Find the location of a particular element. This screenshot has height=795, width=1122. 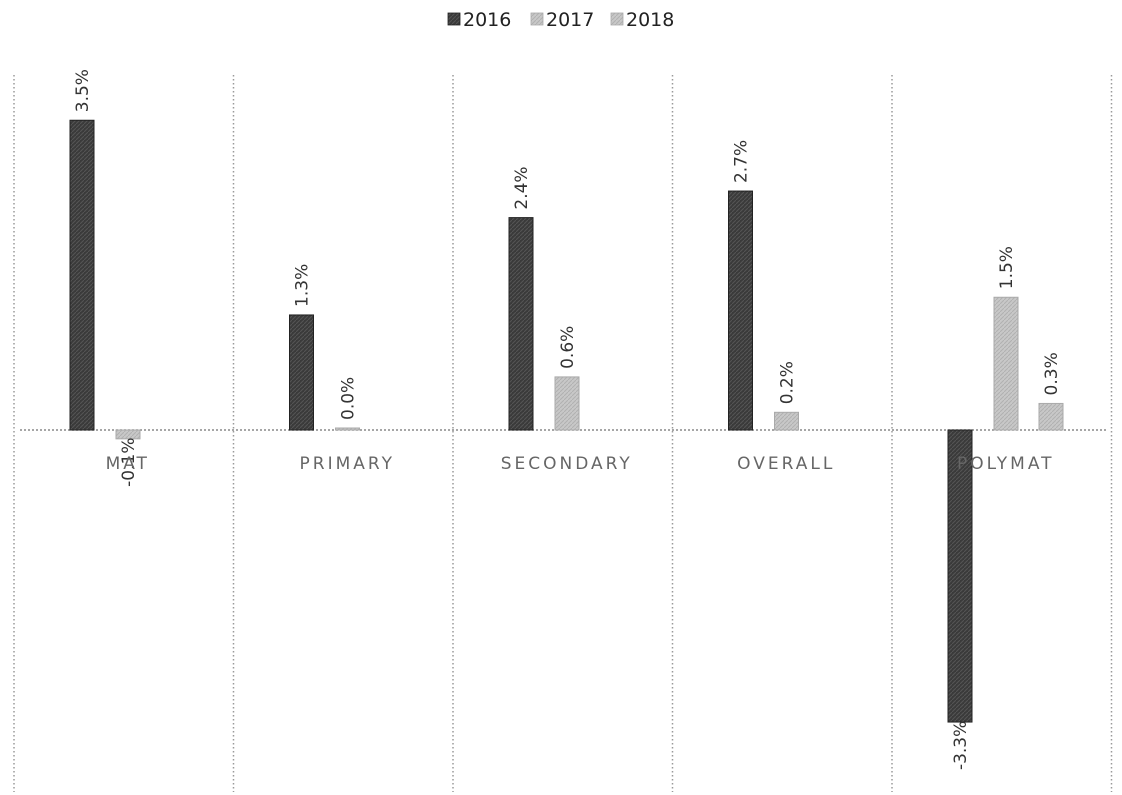

bar-2017-polymat is located at coordinates (1006, 363).